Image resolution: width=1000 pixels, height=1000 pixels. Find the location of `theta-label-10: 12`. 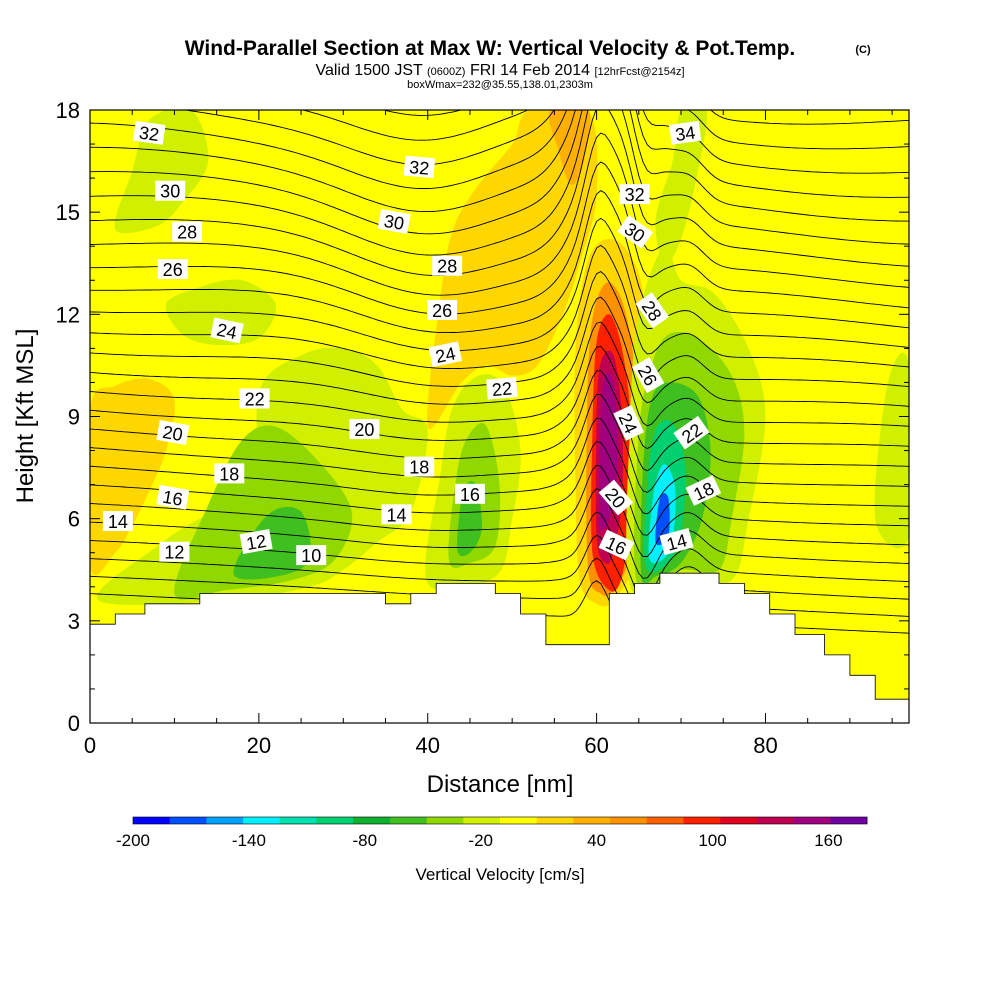

theta-label-10: 12 is located at coordinates (174, 552).